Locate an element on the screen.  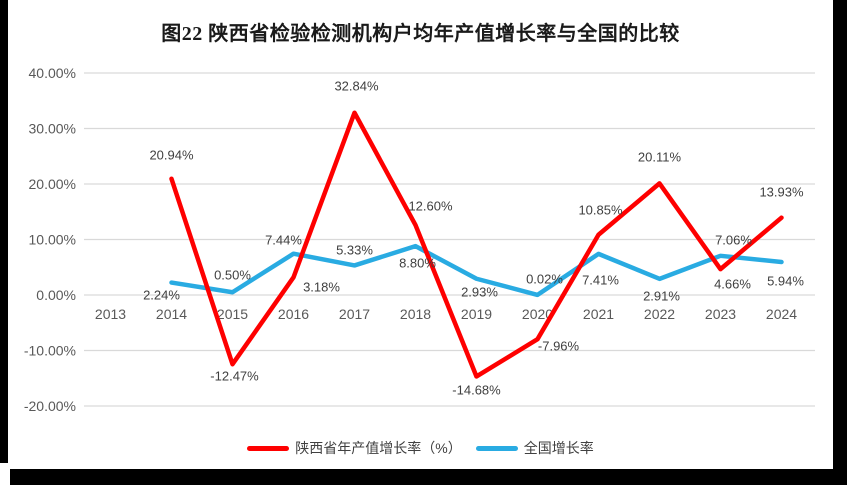
data-label-shaanxi-2021: 10.85% is located at coordinates (600, 210).